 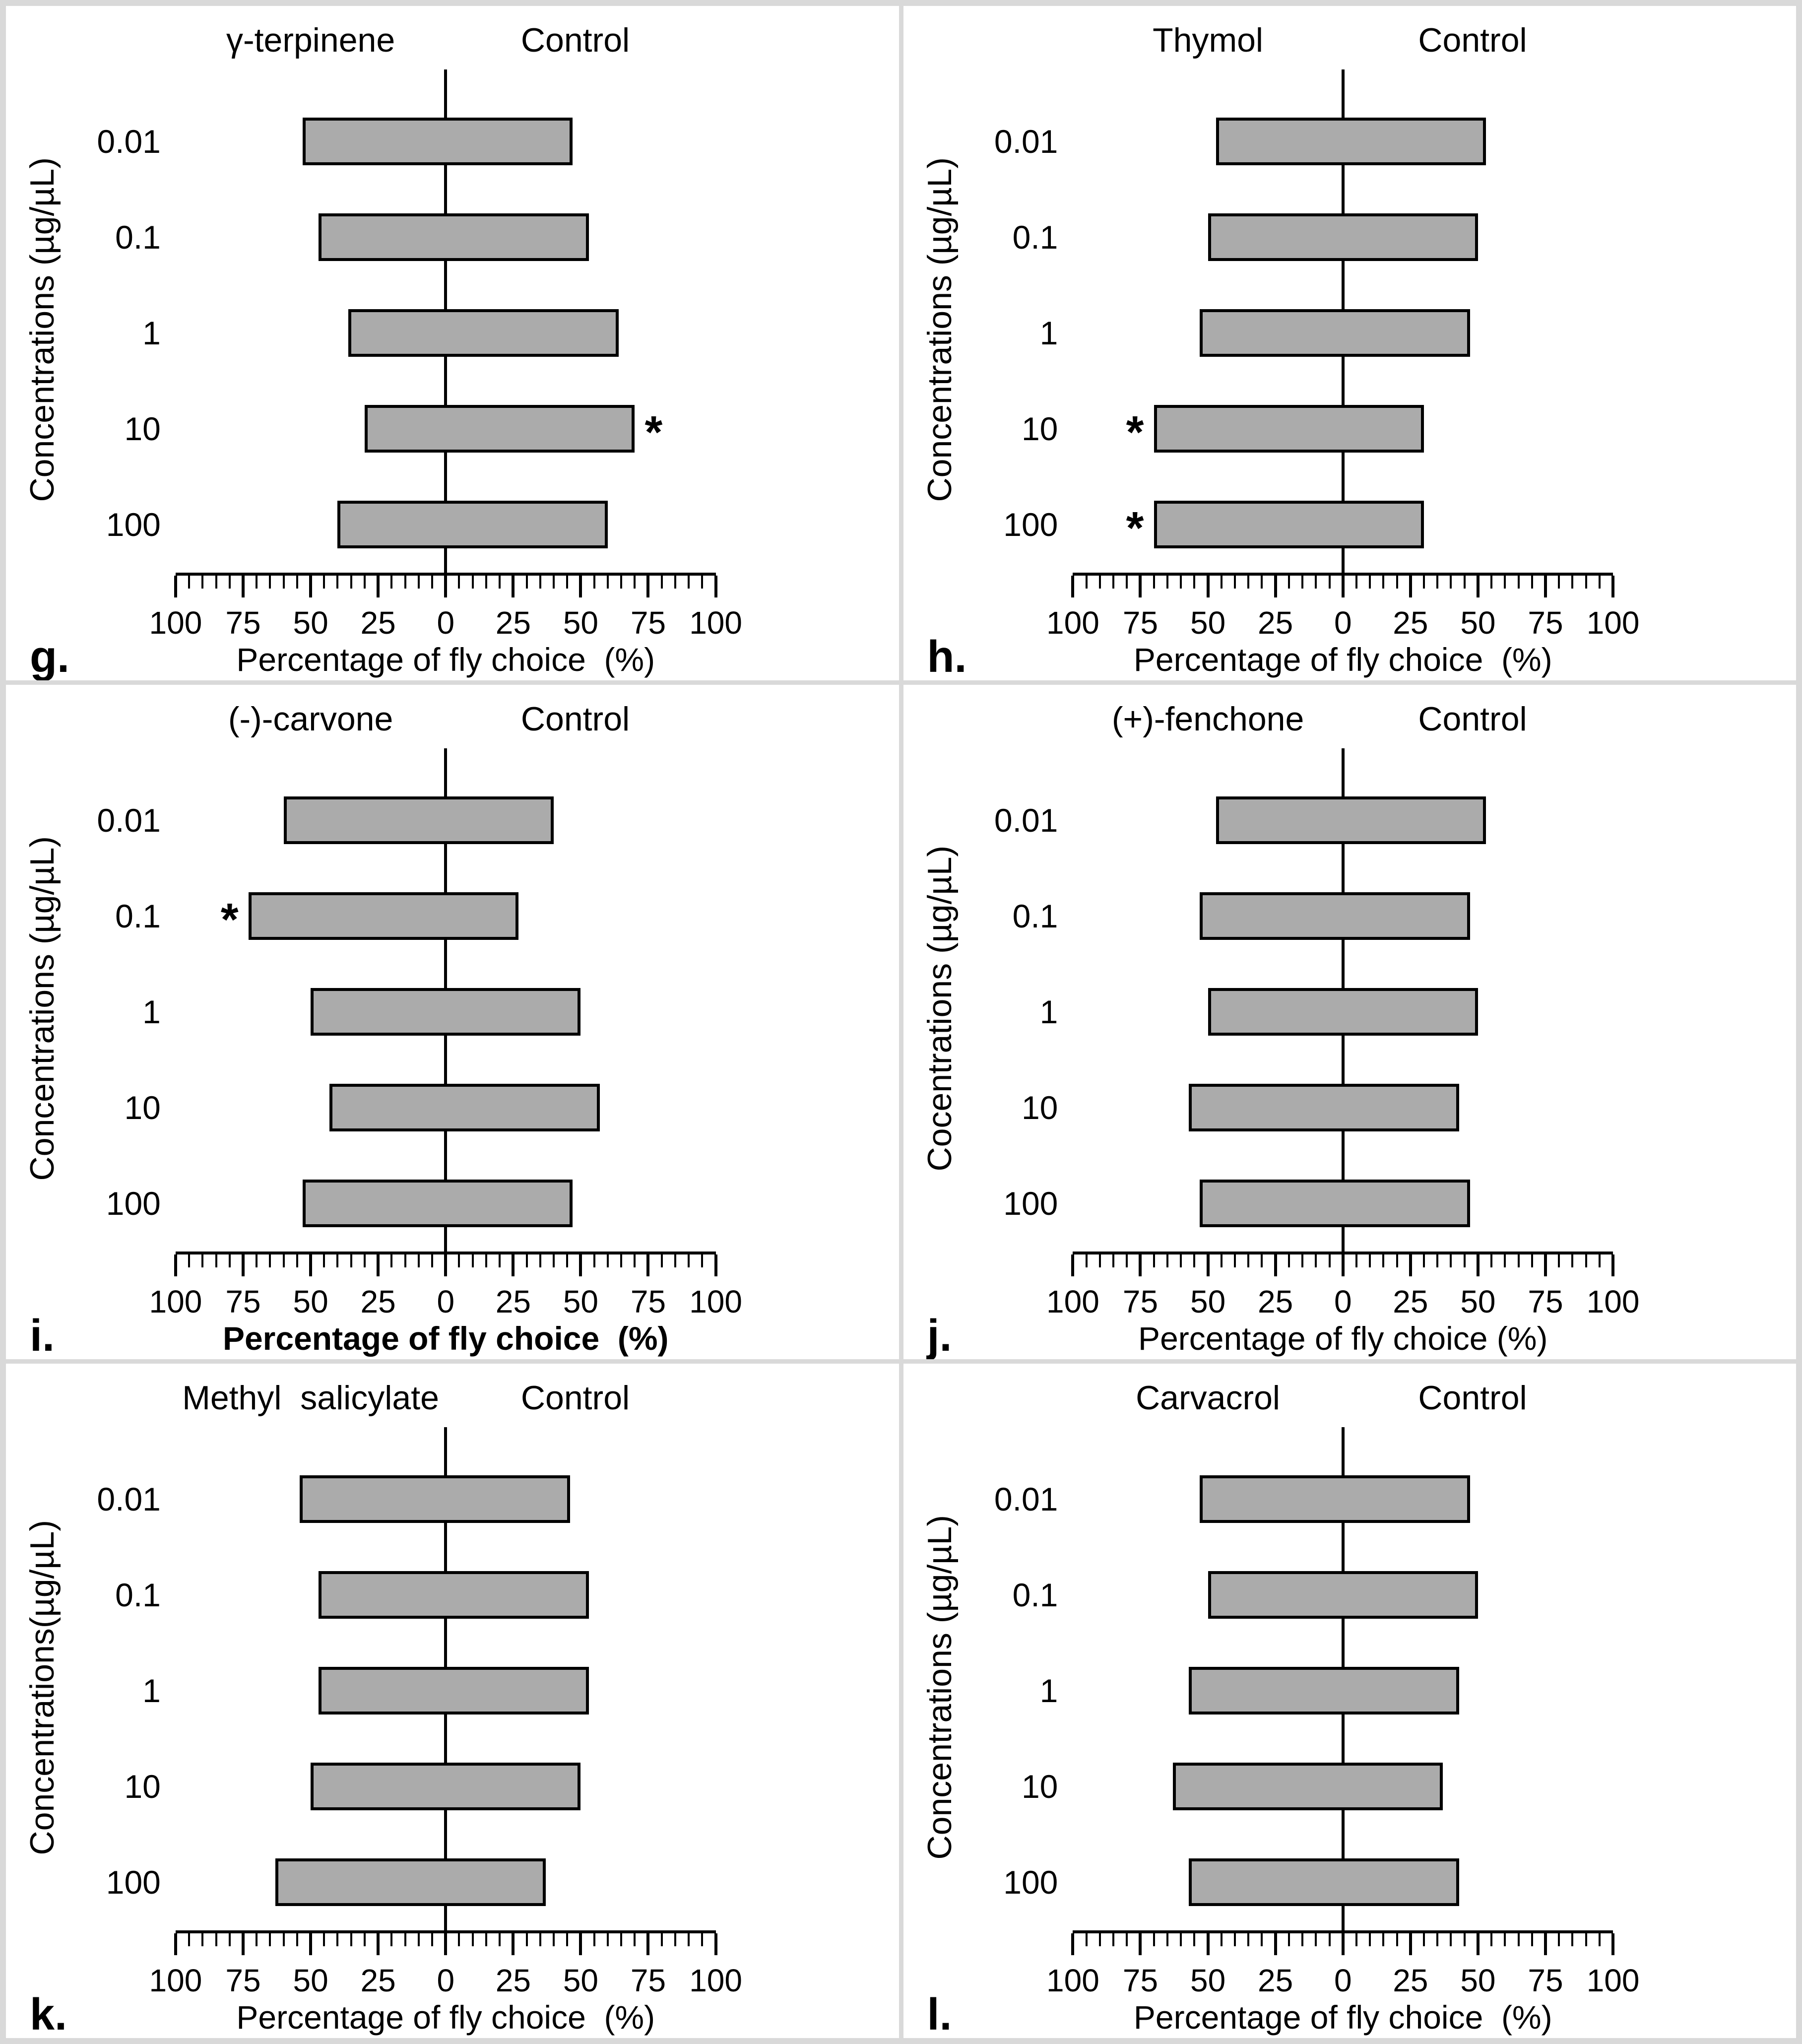 I want to click on concentration-tick-label: 100, so click(x=133, y=1203).